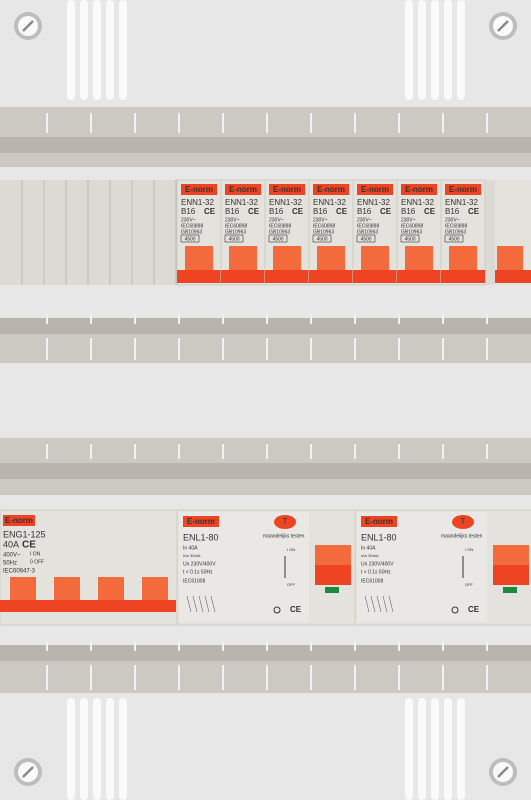 Image resolution: width=531 pixels, height=800 pixels. I want to click on label: IΔn 30mA, so click(192, 555).